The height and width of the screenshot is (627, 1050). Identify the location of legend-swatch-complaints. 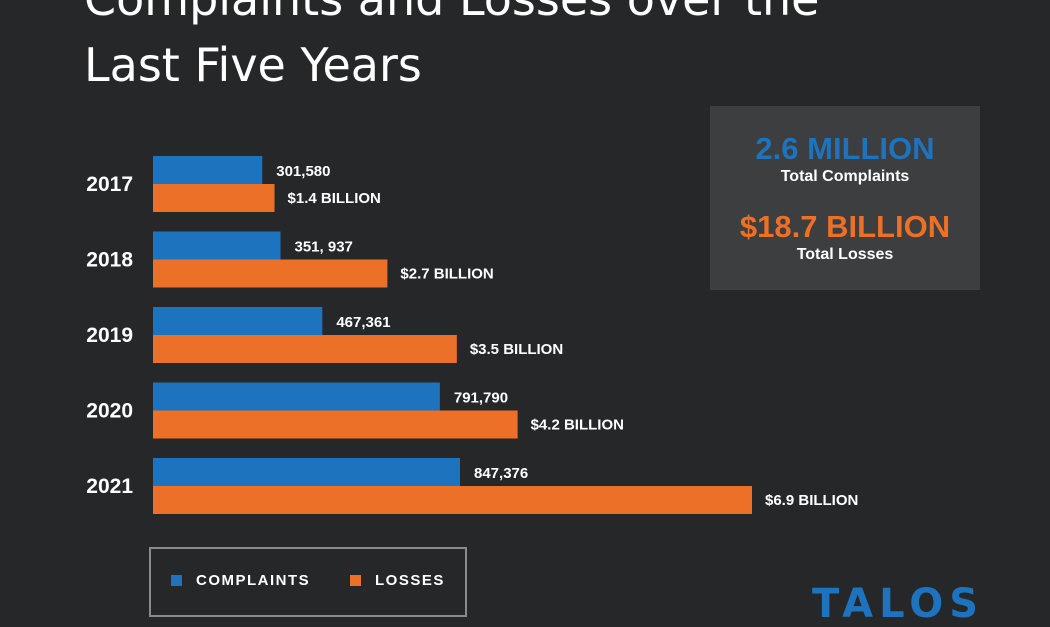
(176, 580).